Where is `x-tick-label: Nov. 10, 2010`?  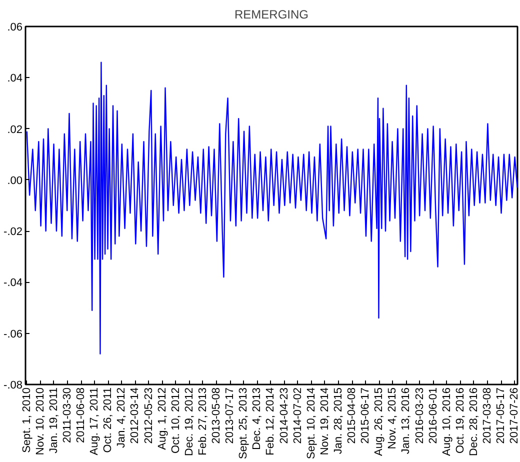
x-tick-label: Nov. 10, 2010 is located at coordinates (40, 421).